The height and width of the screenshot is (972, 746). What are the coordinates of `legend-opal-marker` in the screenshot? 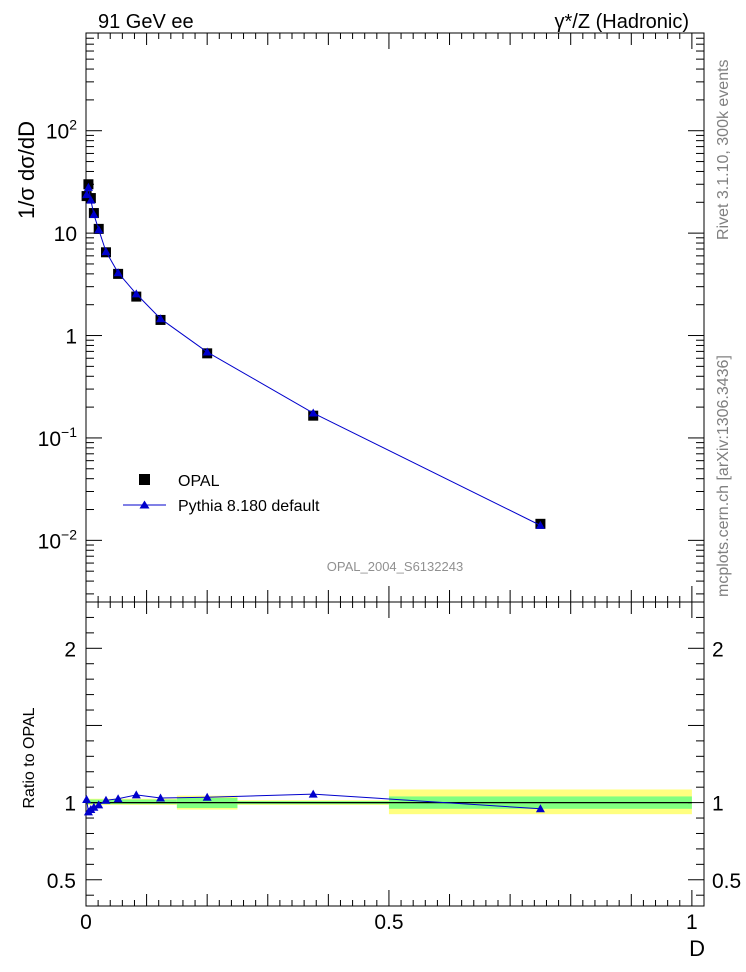 It's located at (144, 479).